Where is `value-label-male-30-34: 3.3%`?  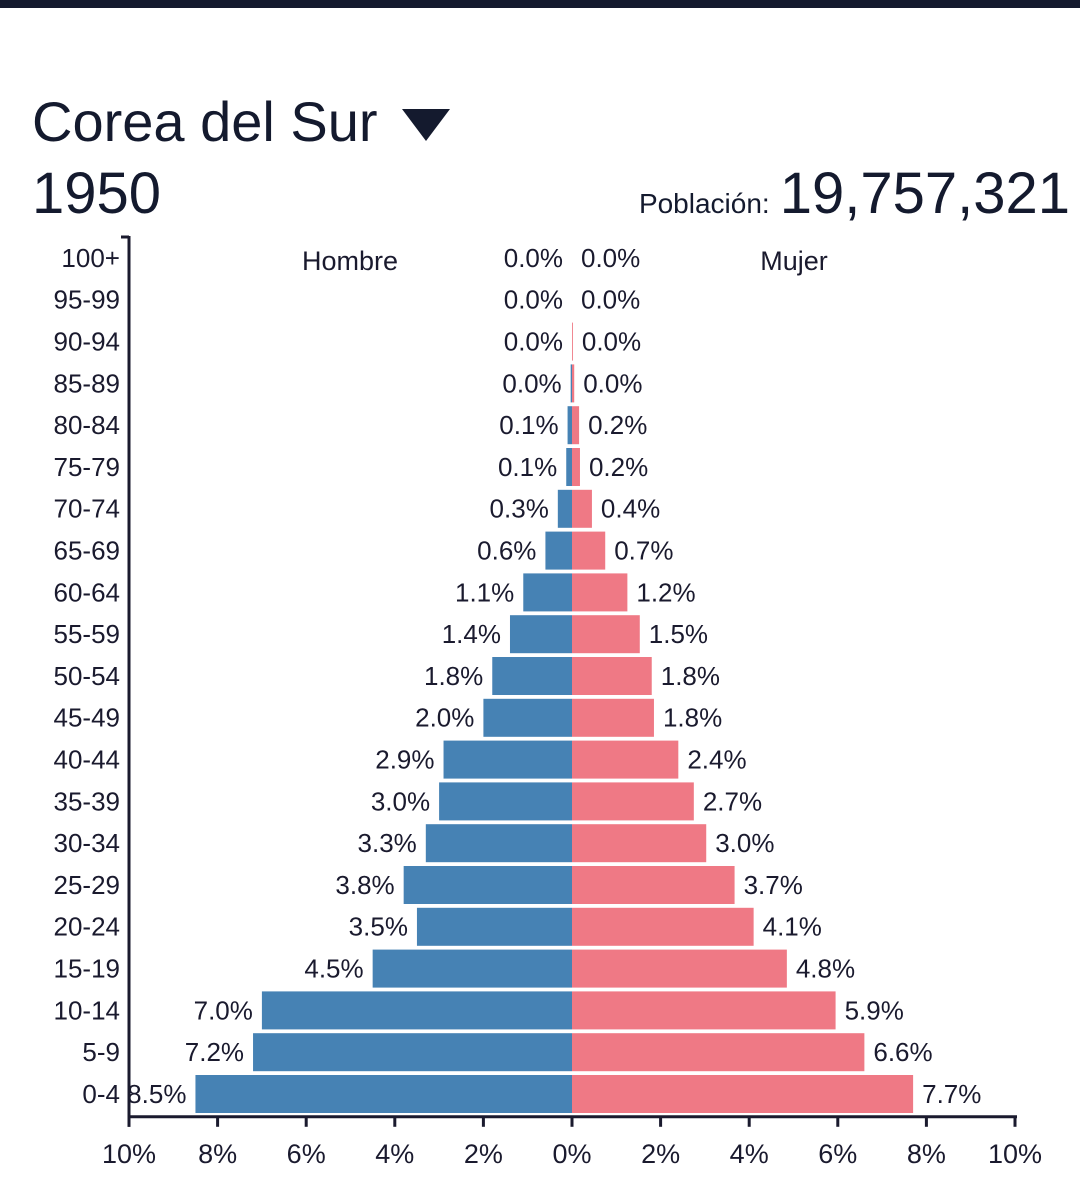 value-label-male-30-34: 3.3% is located at coordinates (387, 843).